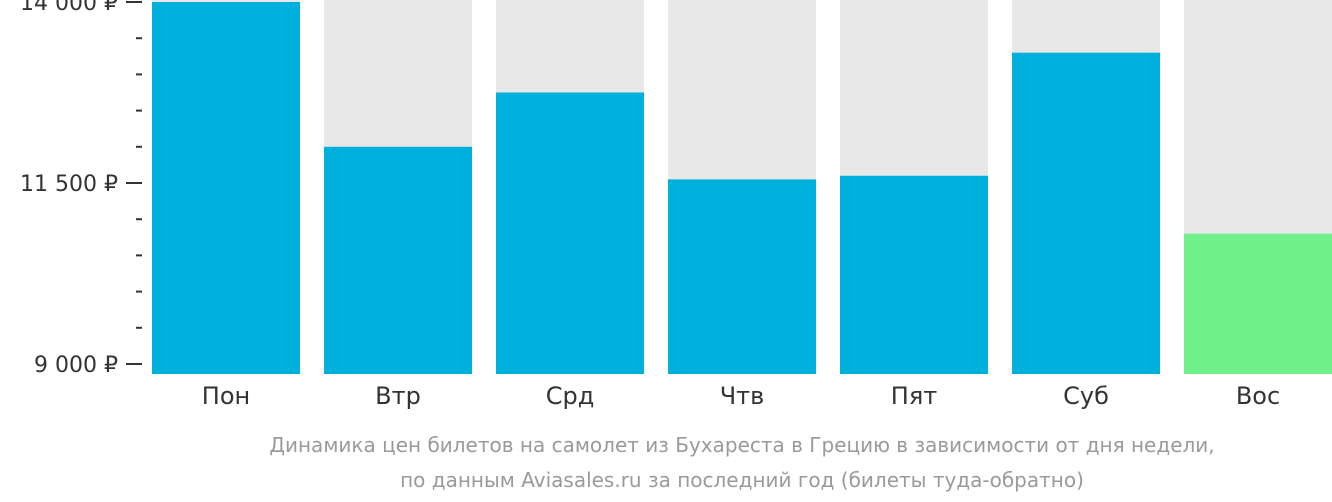  Describe the element at coordinates (742, 276) in the screenshot. I see `bar-Чтв` at that location.